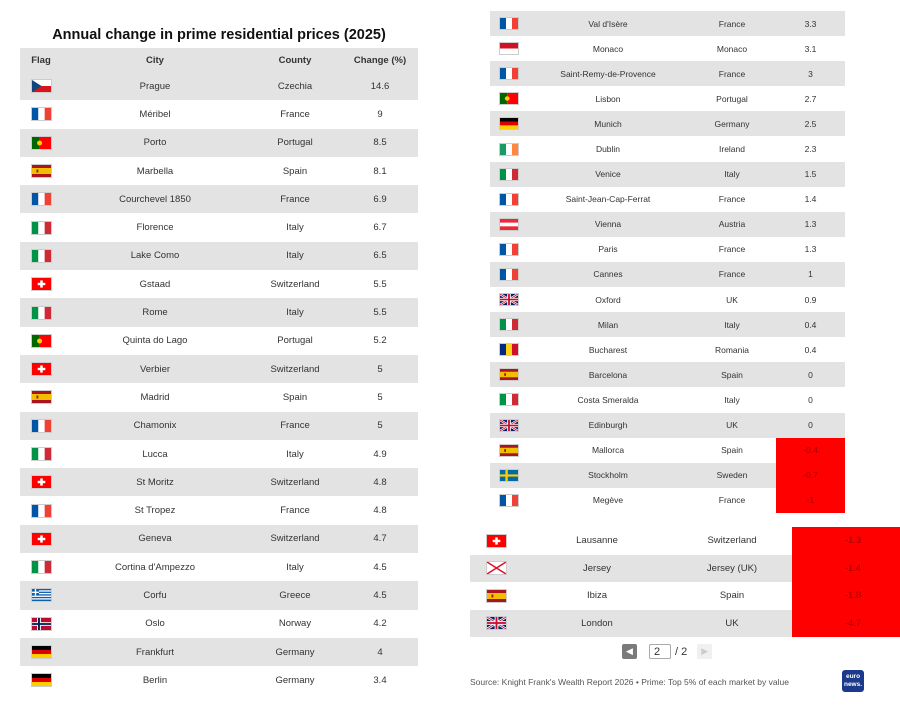  Describe the element at coordinates (380, 142) in the screenshot. I see `change-cell: 8.5` at that location.